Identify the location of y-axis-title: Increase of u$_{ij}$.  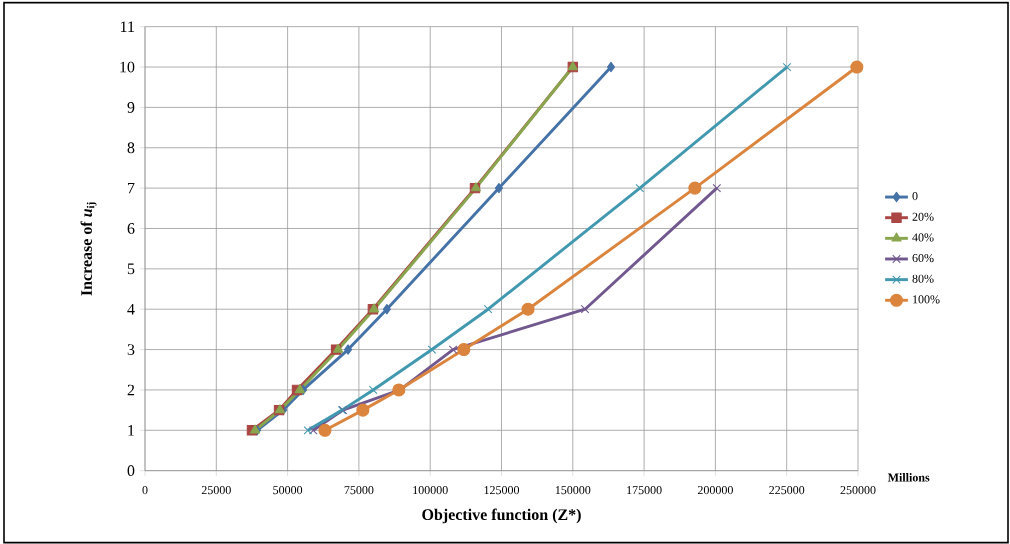
(88, 249).